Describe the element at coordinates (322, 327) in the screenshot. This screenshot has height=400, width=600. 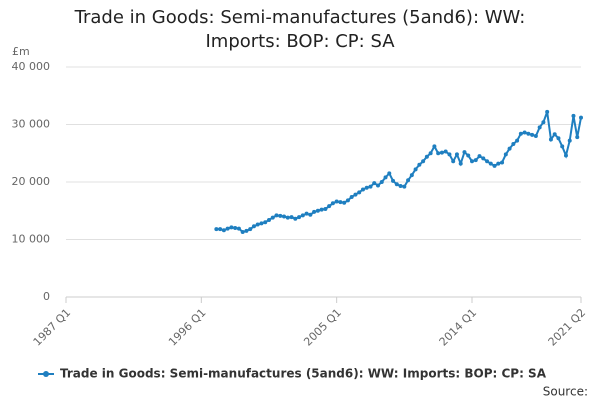
I see `x-tick-label: 2005 Q1` at that location.